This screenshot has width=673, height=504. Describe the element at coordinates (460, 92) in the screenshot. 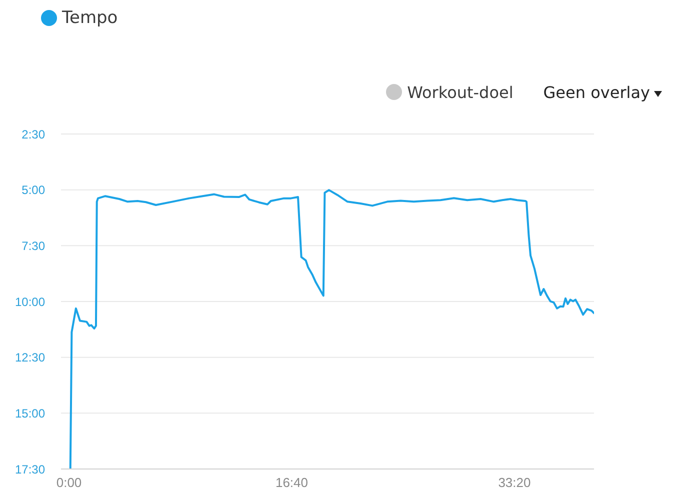

I see `legend-label: Workout-doel` at that location.